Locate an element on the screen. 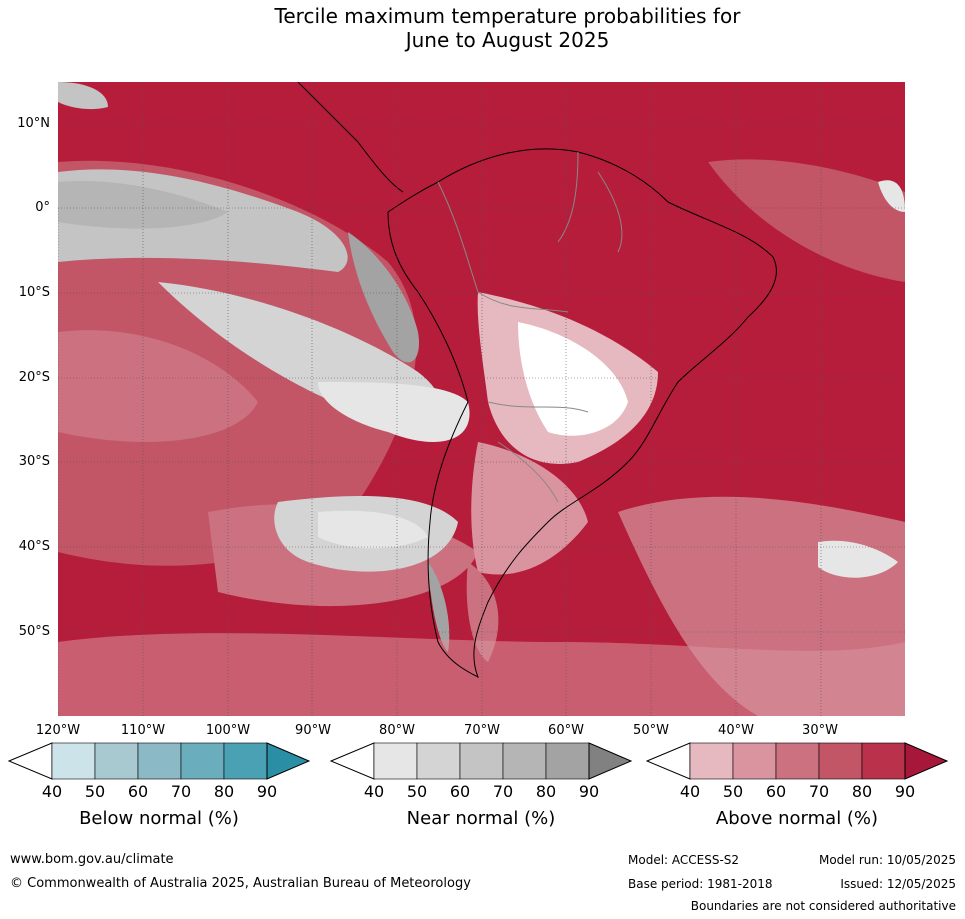  lon-label-90w: 90°W is located at coordinates (313, 730).